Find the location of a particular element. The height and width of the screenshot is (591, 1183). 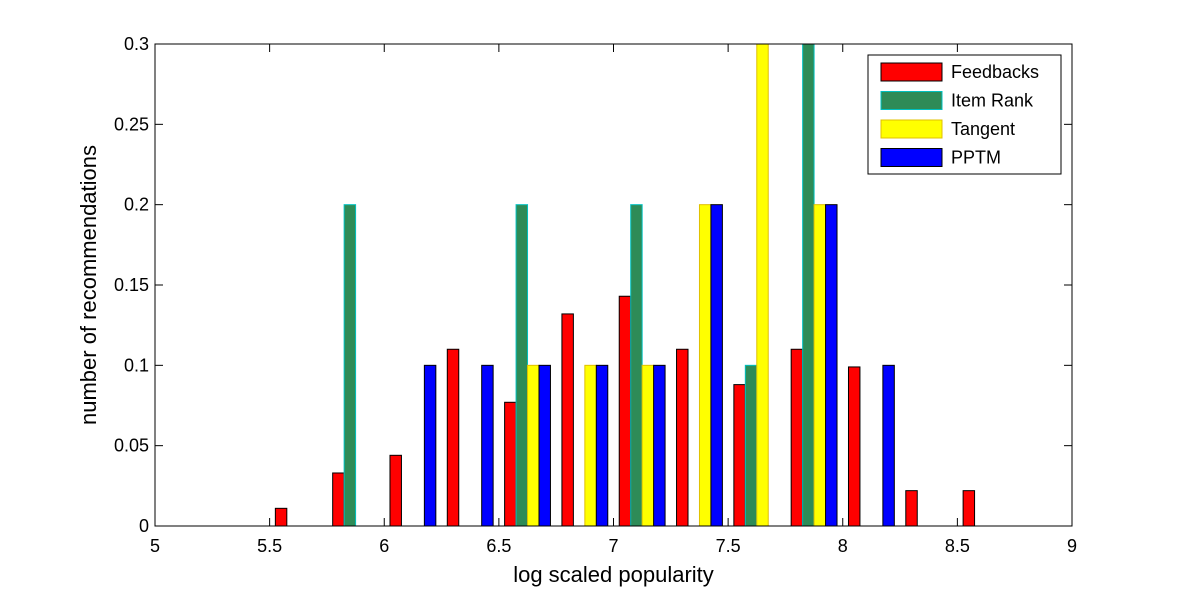

y-tick-label: 0.15 is located at coordinates (131, 285).